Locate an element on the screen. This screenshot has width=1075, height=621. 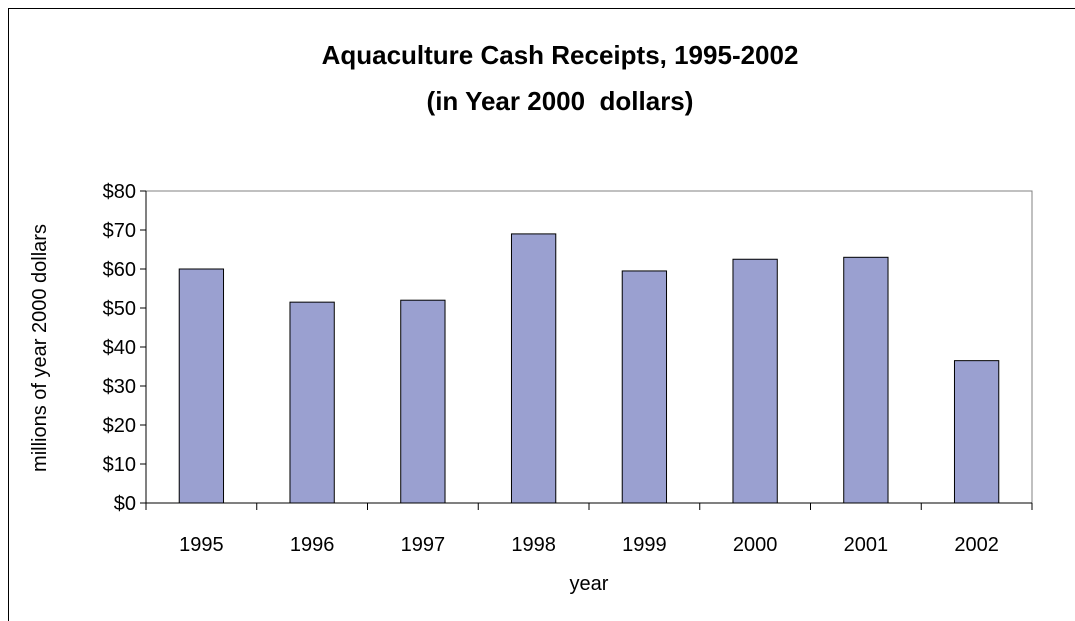
x-tick-label: 2000 is located at coordinates (755, 545).